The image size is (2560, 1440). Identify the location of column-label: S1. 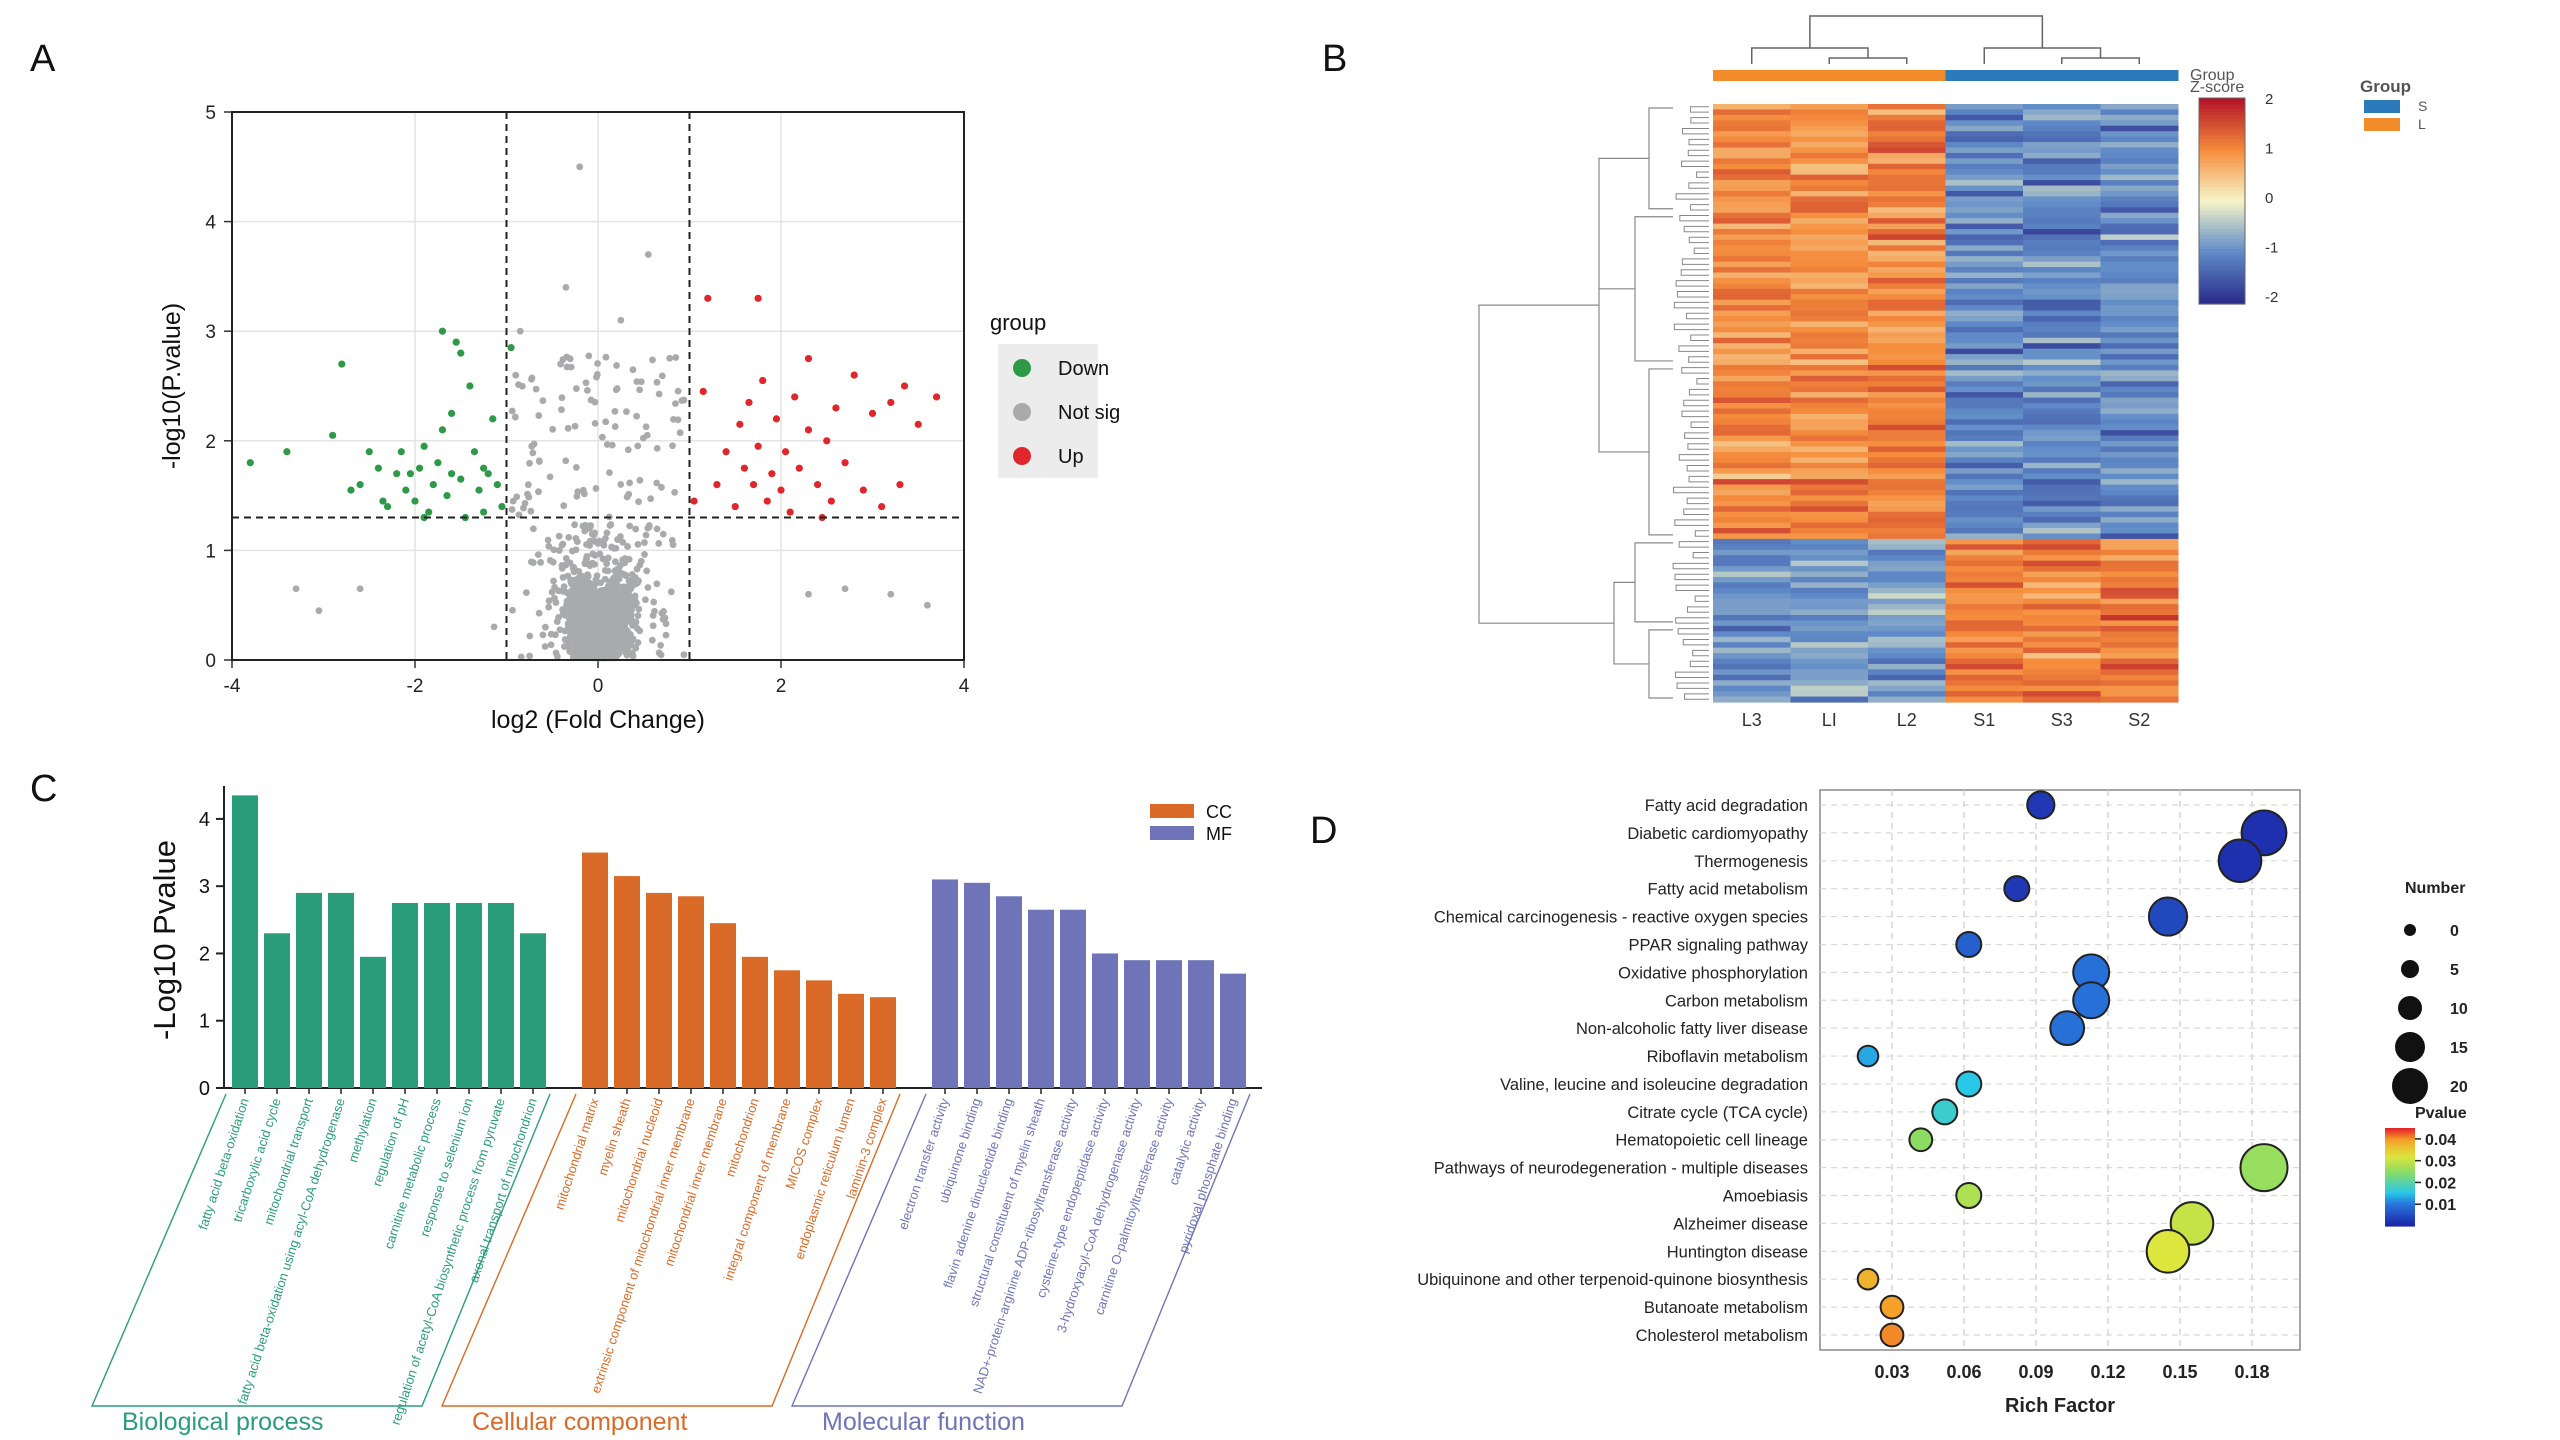
(1984, 720).